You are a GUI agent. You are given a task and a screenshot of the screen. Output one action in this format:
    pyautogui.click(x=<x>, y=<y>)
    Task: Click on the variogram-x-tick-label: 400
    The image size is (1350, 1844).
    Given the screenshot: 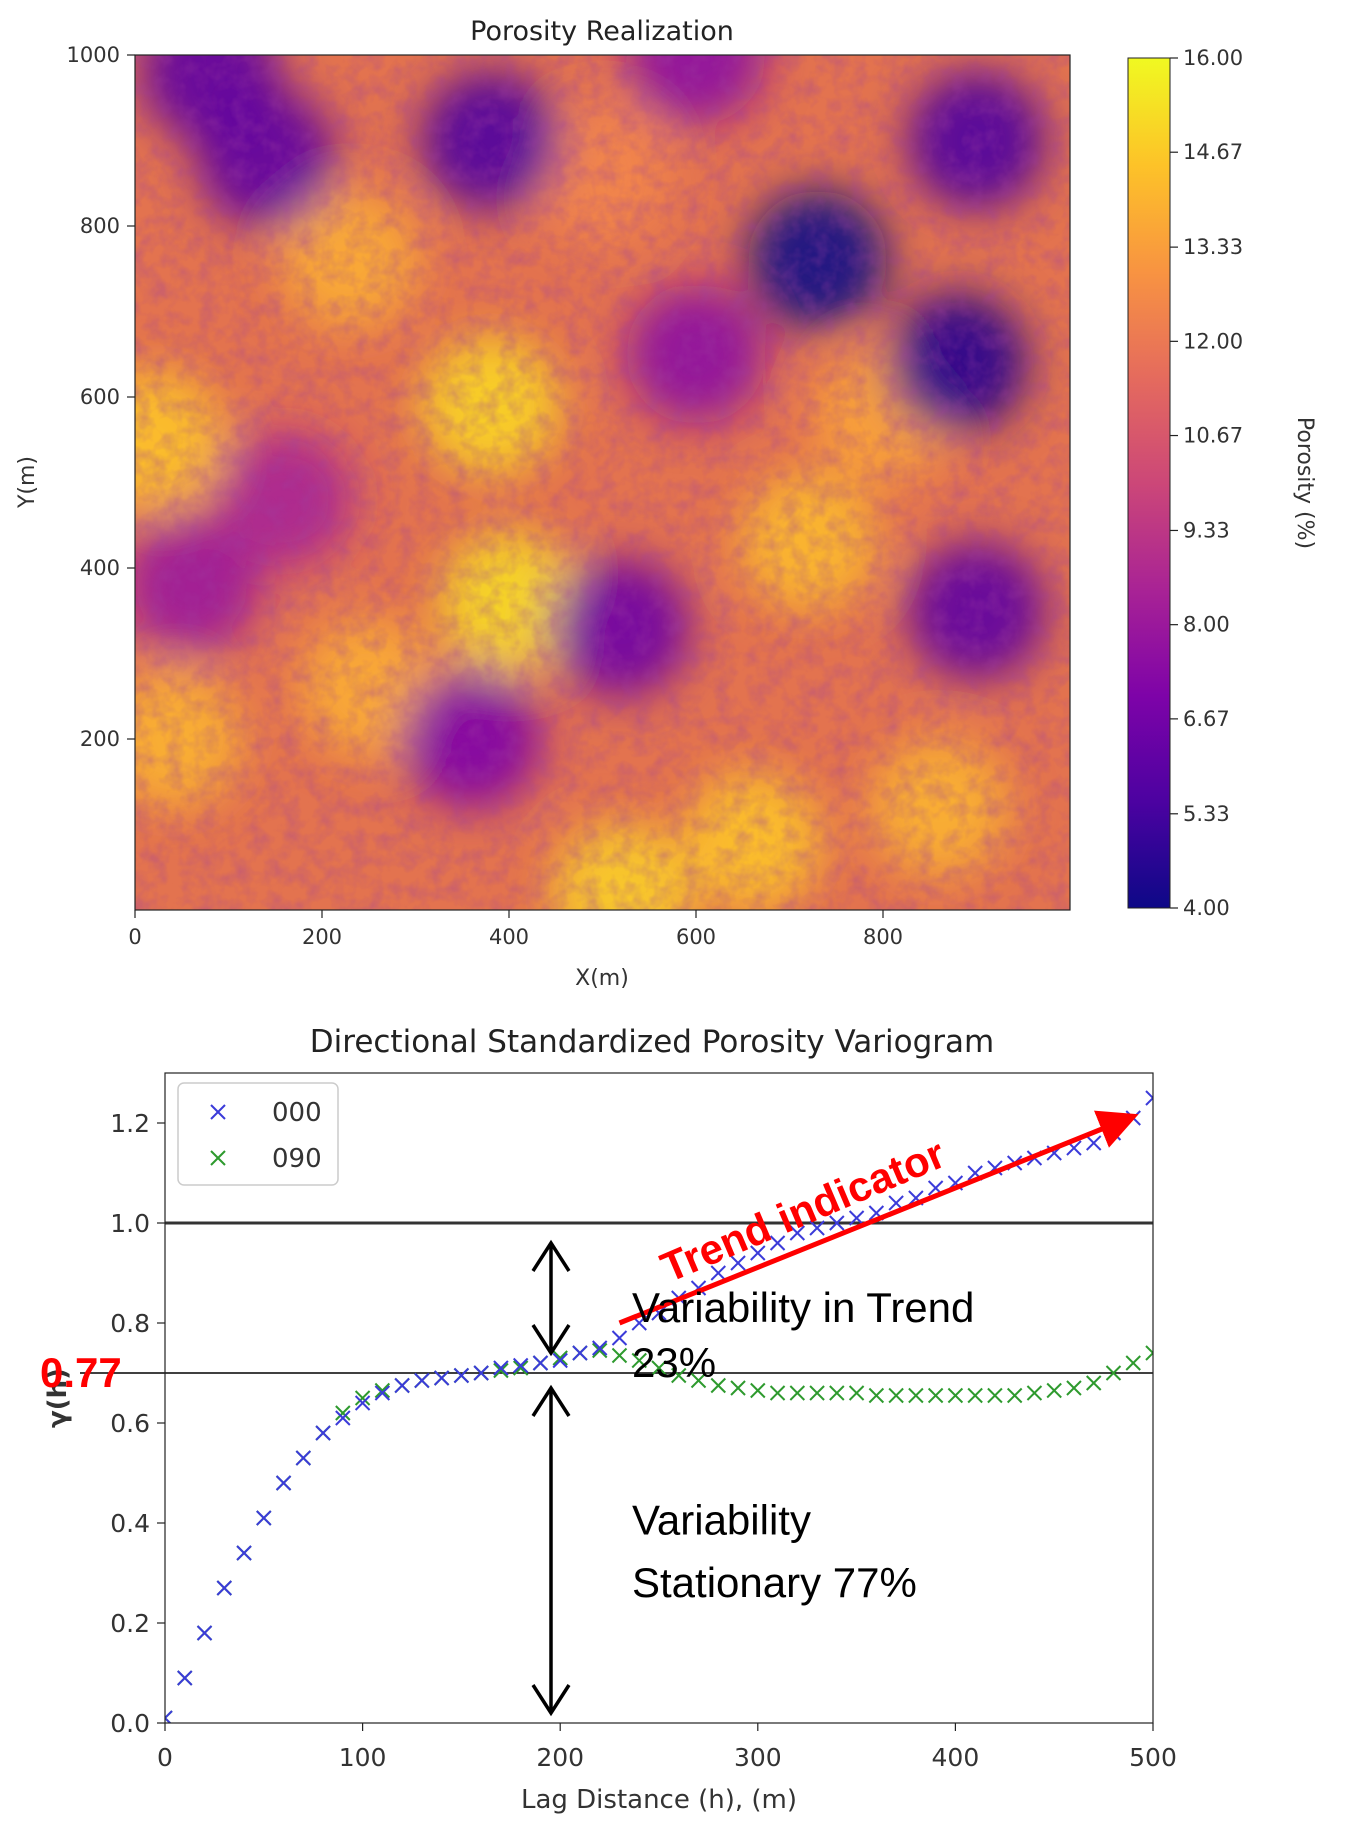 What is the action you would take?
    pyautogui.click(x=956, y=1757)
    